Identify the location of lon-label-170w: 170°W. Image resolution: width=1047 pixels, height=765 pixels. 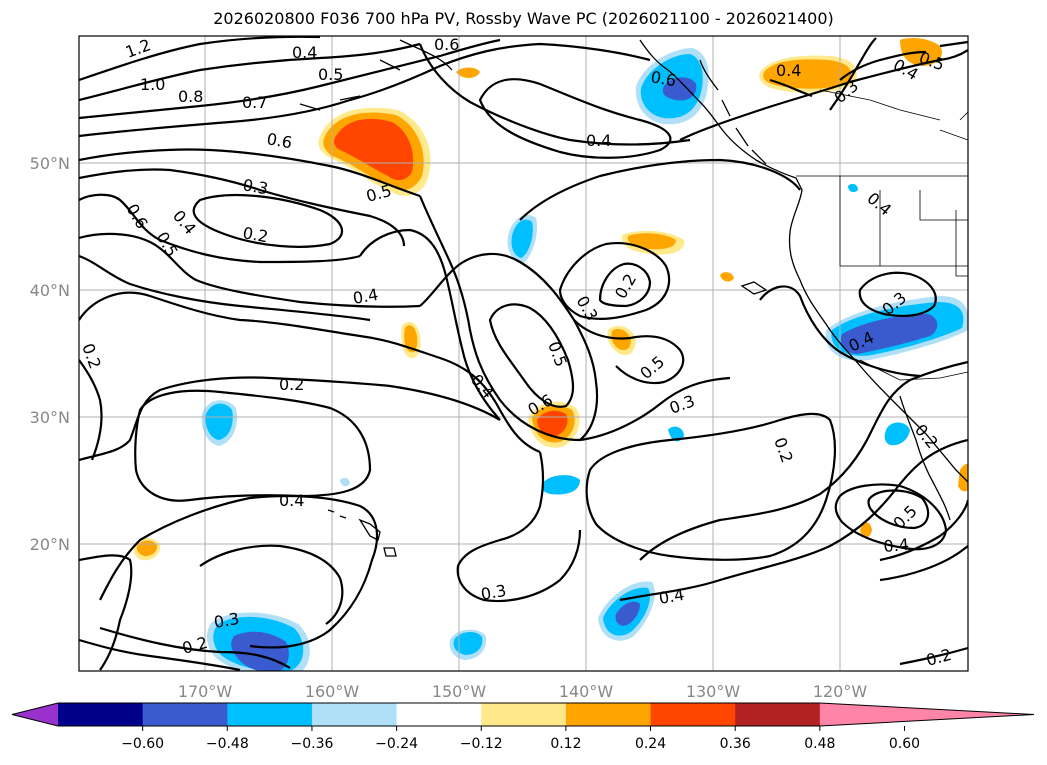
(205, 691).